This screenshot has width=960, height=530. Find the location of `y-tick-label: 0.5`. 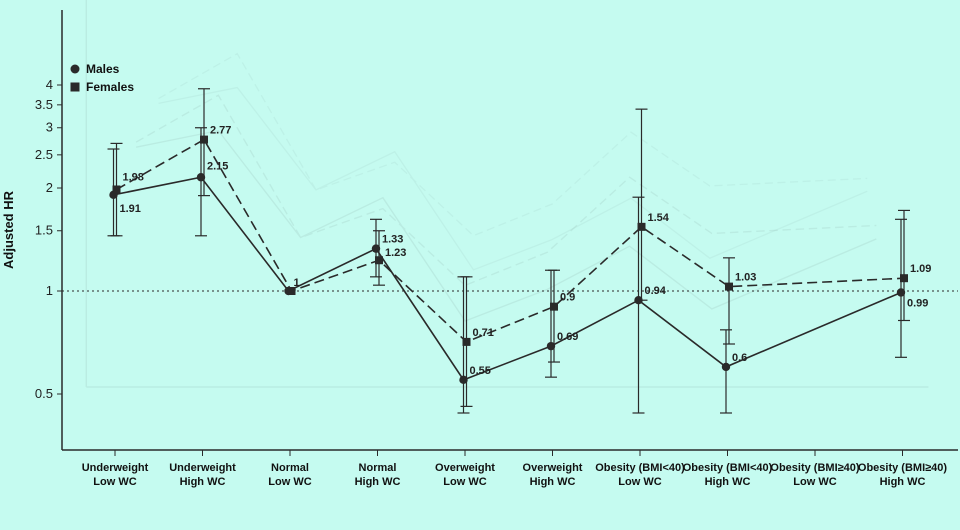

y-tick-label: 0.5 is located at coordinates (44, 393).